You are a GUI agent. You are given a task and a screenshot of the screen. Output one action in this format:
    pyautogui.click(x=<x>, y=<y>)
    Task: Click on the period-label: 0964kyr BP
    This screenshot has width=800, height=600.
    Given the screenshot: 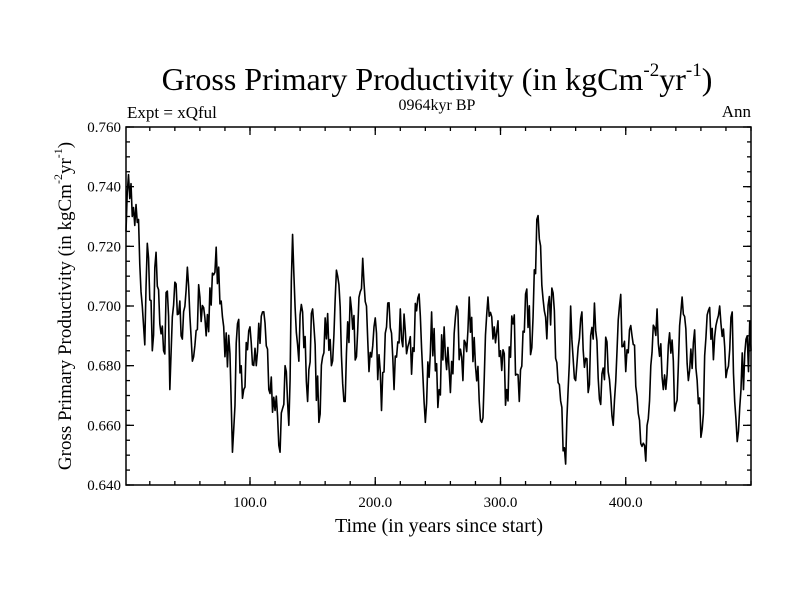 What is the action you would take?
    pyautogui.click(x=437, y=105)
    